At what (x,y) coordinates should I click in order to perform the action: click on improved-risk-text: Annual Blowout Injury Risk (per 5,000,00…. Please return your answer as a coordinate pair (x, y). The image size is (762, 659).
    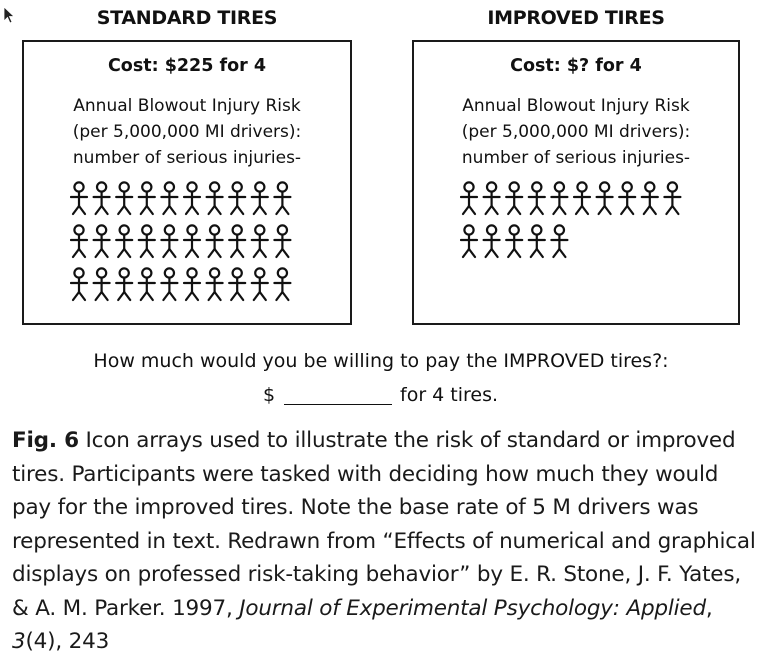
    Looking at the image, I should click on (576, 132).